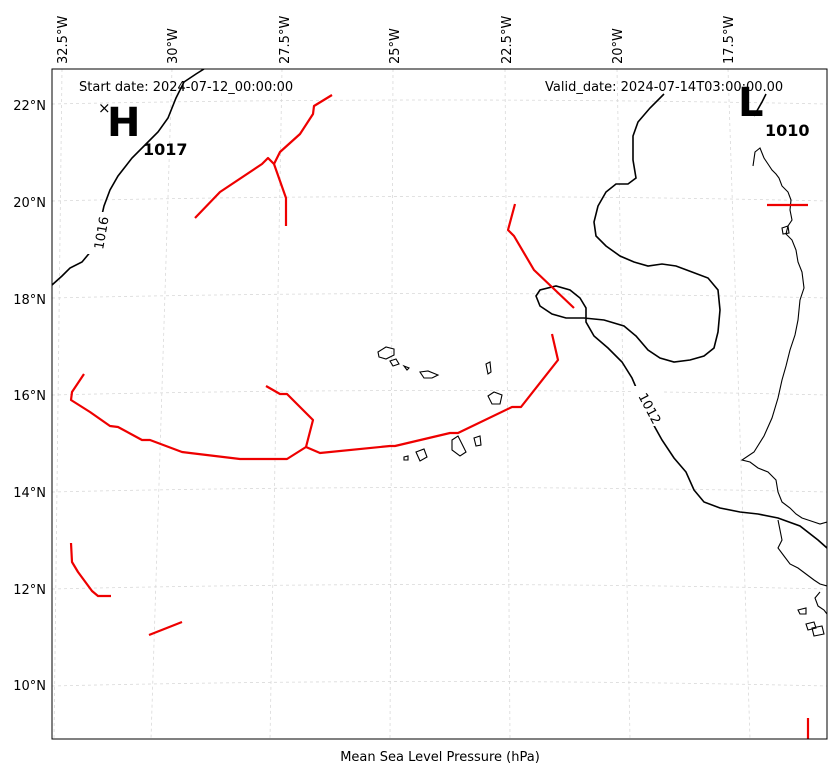  I want to click on lon-label-17-5: 17.5°W, so click(729, 40).